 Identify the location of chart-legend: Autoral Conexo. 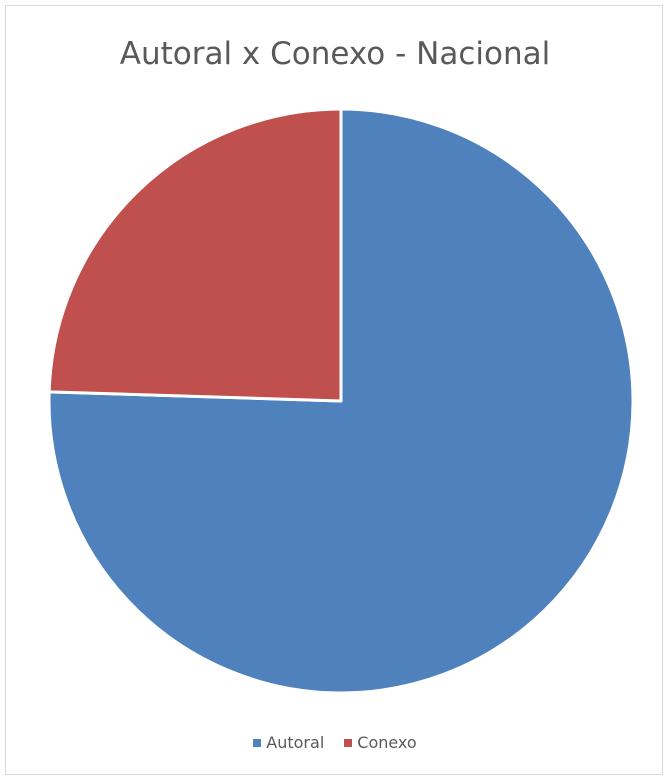
(335, 742).